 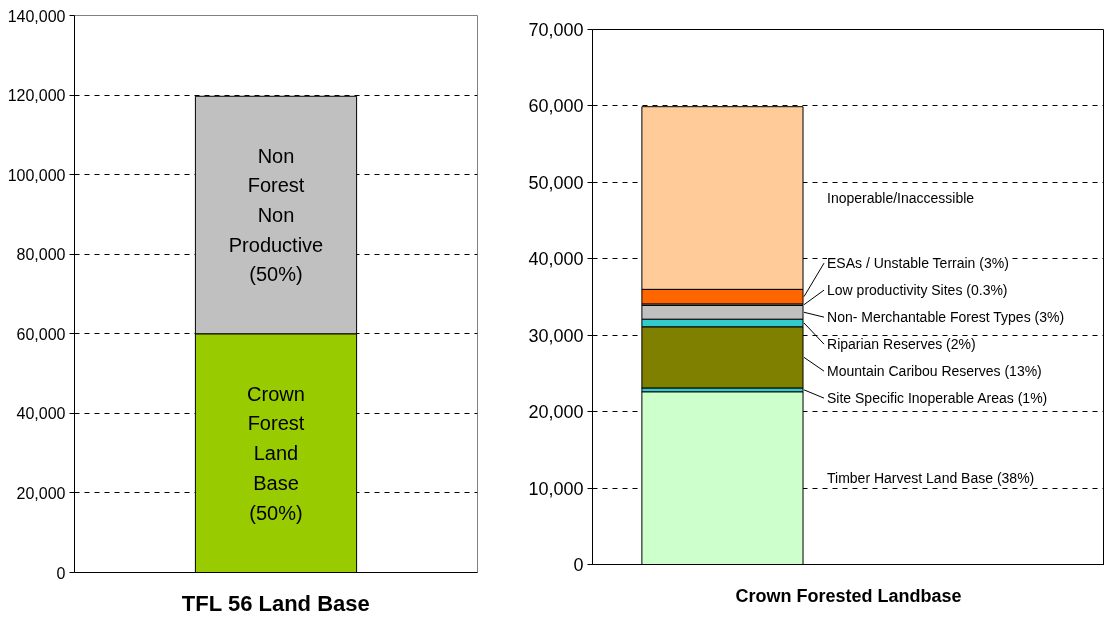 What do you see at coordinates (917, 290) in the screenshot?
I see `legend-label: Low productivity Sites (0.3%)` at bounding box center [917, 290].